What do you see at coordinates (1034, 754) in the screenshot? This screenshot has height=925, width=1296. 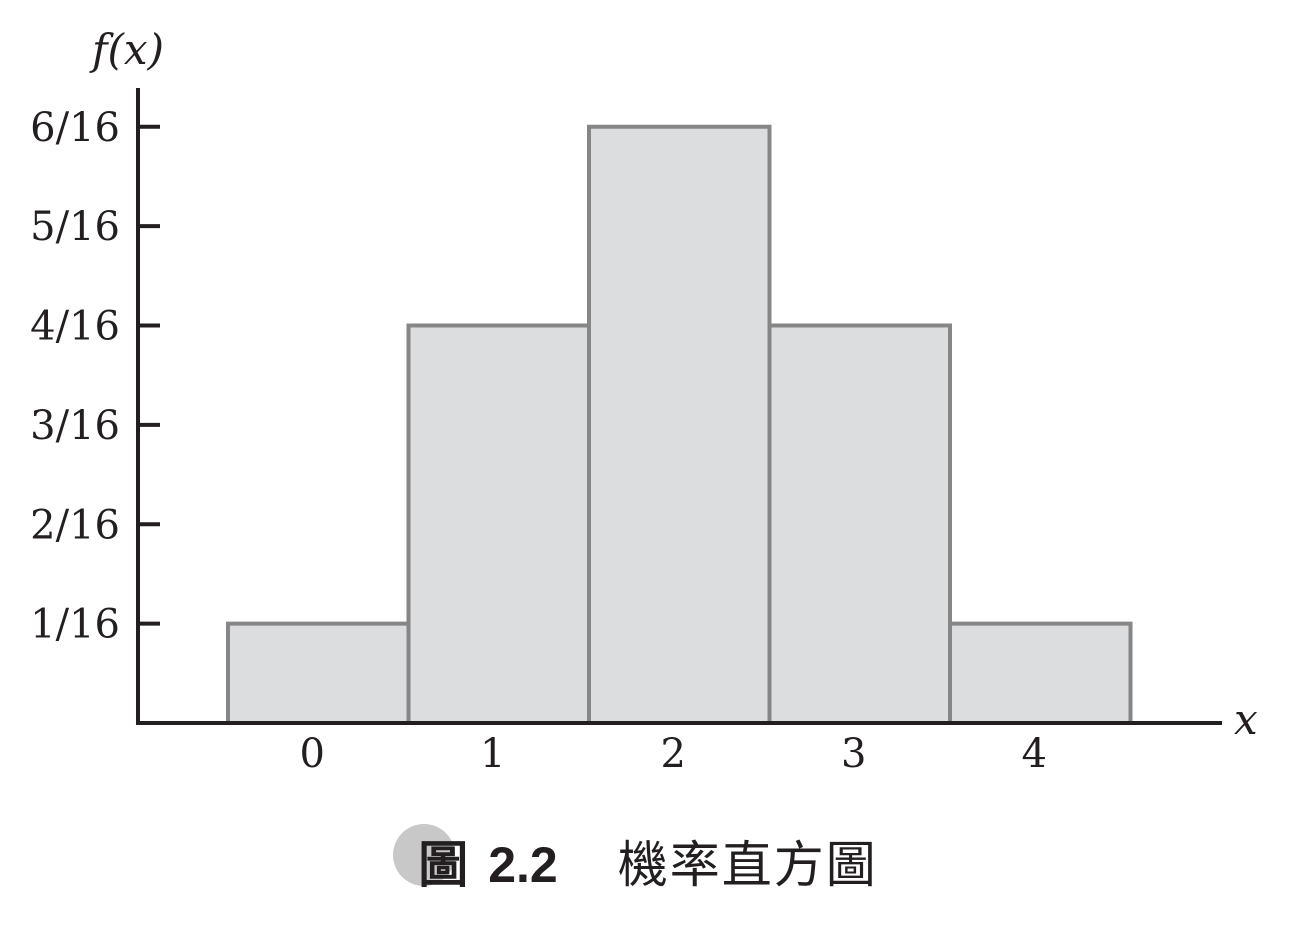 I see `x-tick-label: 4` at bounding box center [1034, 754].